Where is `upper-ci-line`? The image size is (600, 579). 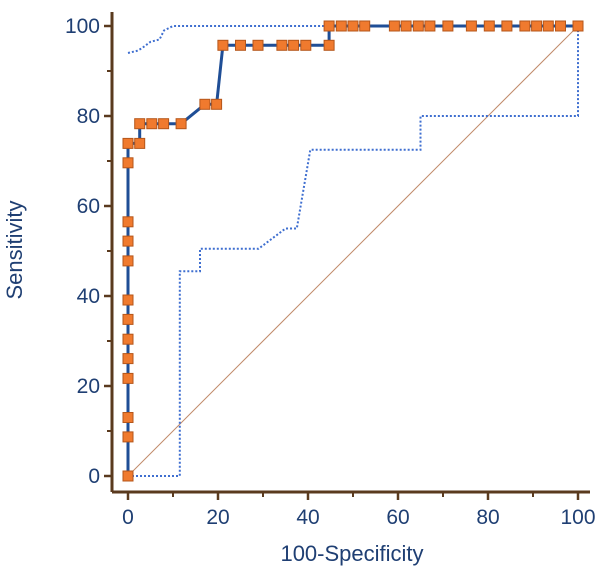
upper-ci-line is located at coordinates (352, 39).